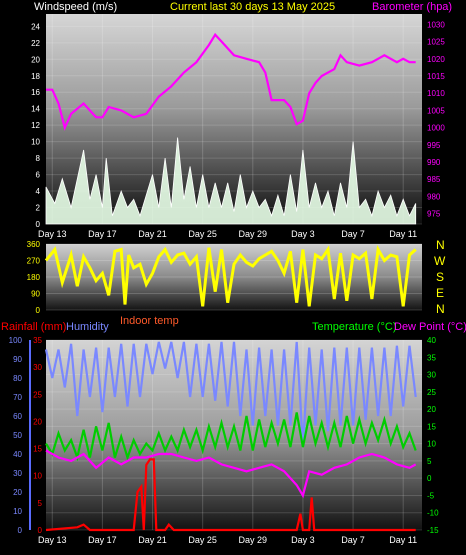 Image resolution: width=466 pixels, height=555 pixels. Describe the element at coordinates (17, 359) in the screenshot. I see `humidity-tick-label: 90` at that location.